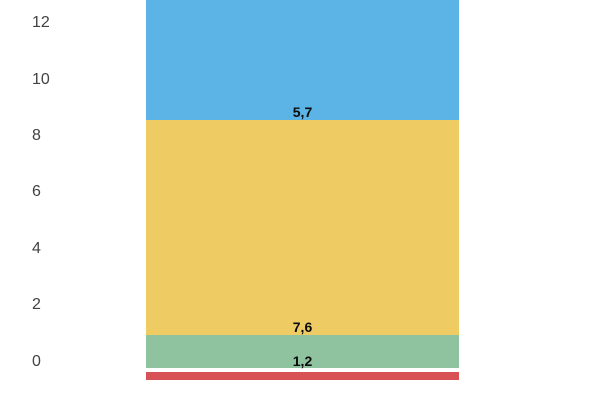 This screenshot has height=400, width=600. Describe the element at coordinates (302, 112) in the screenshot. I see `value-label-blue: 5,7` at that location.